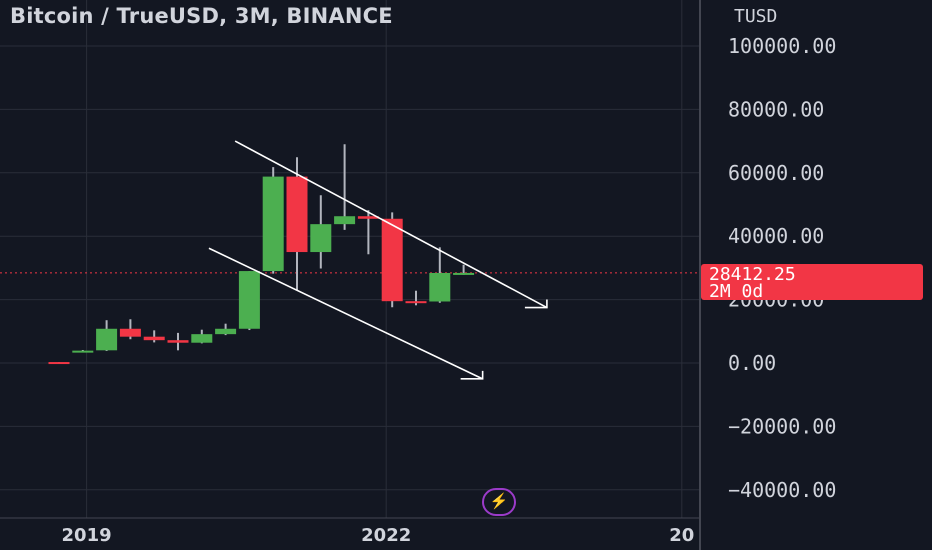 The image size is (932, 550). Describe the element at coordinates (782, 426) in the screenshot. I see `price-tick-label: −20000.00` at that location.